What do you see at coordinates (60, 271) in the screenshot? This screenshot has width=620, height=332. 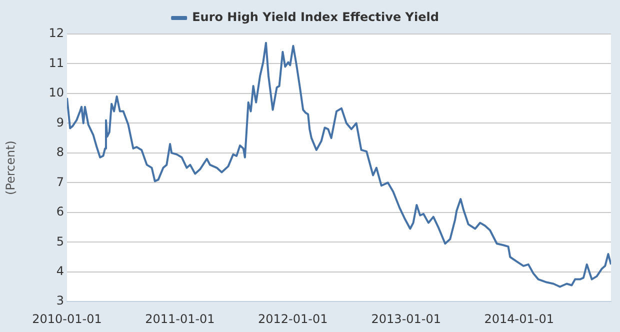 I see `y-tick-label: 4` at bounding box center [60, 271].